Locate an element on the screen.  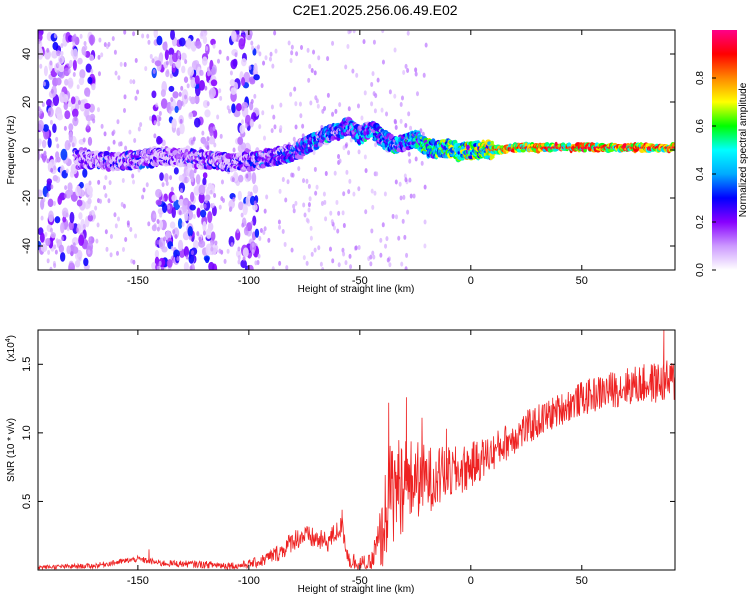
spectrogram-y-tick-label: 40 is located at coordinates (27, 54).